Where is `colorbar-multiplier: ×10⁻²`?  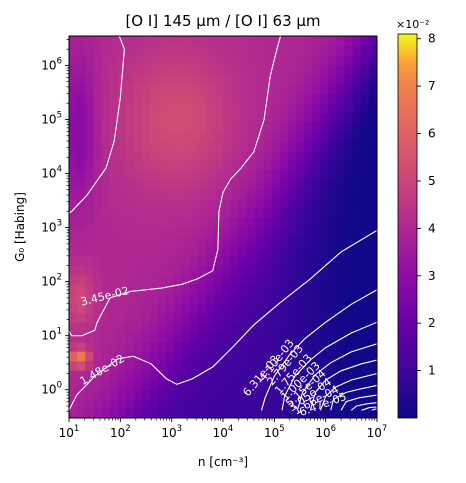 colorbar-multiplier: ×10⁻² is located at coordinates (412, 24).